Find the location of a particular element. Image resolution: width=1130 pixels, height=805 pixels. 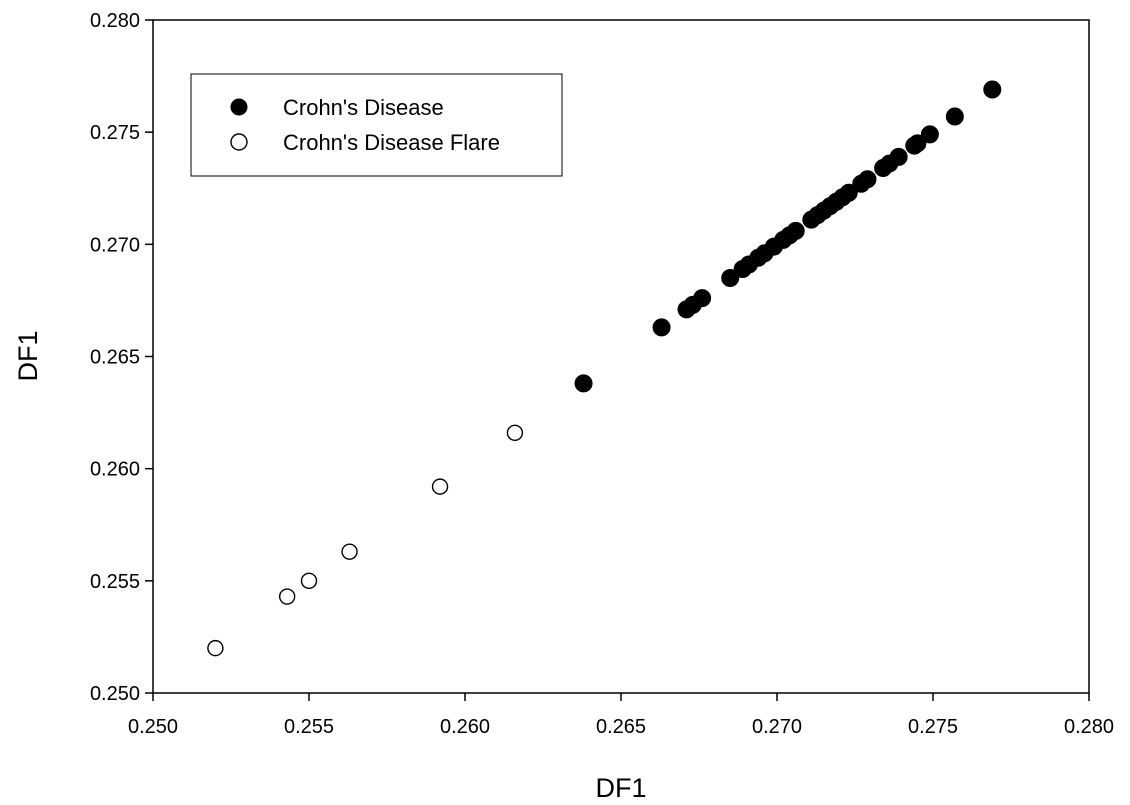

x-tick-label: 0.275 is located at coordinates (933, 727).